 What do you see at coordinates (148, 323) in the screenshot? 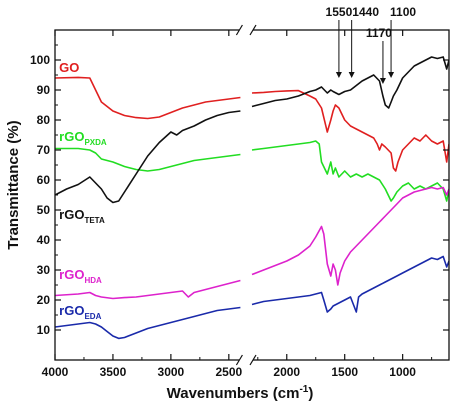
I see `series-line-eda-seg1` at bounding box center [148, 323].